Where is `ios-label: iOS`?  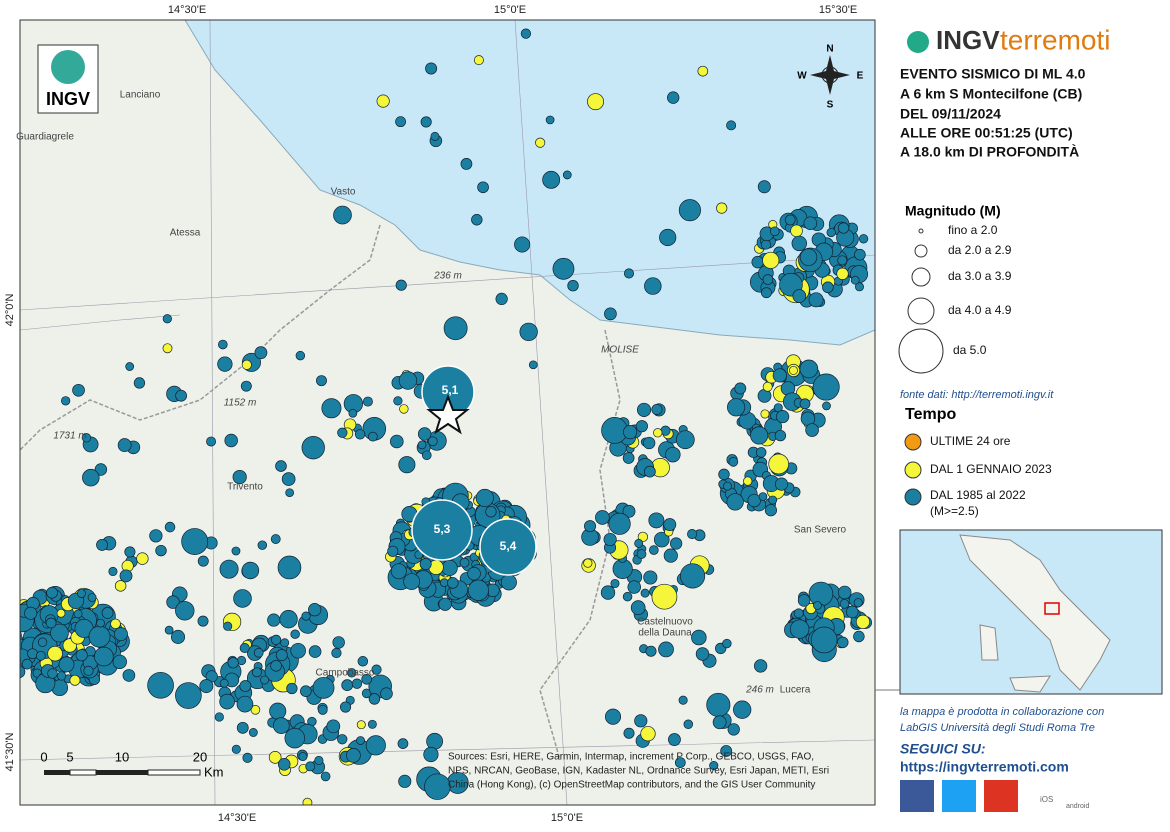
ios-label: iOS is located at coordinates (1046, 799).